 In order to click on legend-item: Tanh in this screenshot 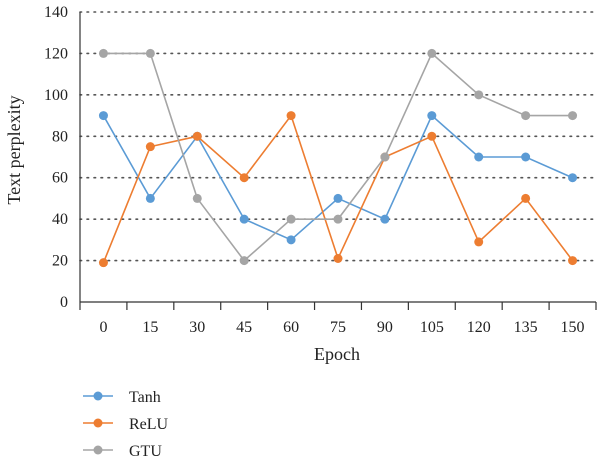, I will do `click(122, 397)`.